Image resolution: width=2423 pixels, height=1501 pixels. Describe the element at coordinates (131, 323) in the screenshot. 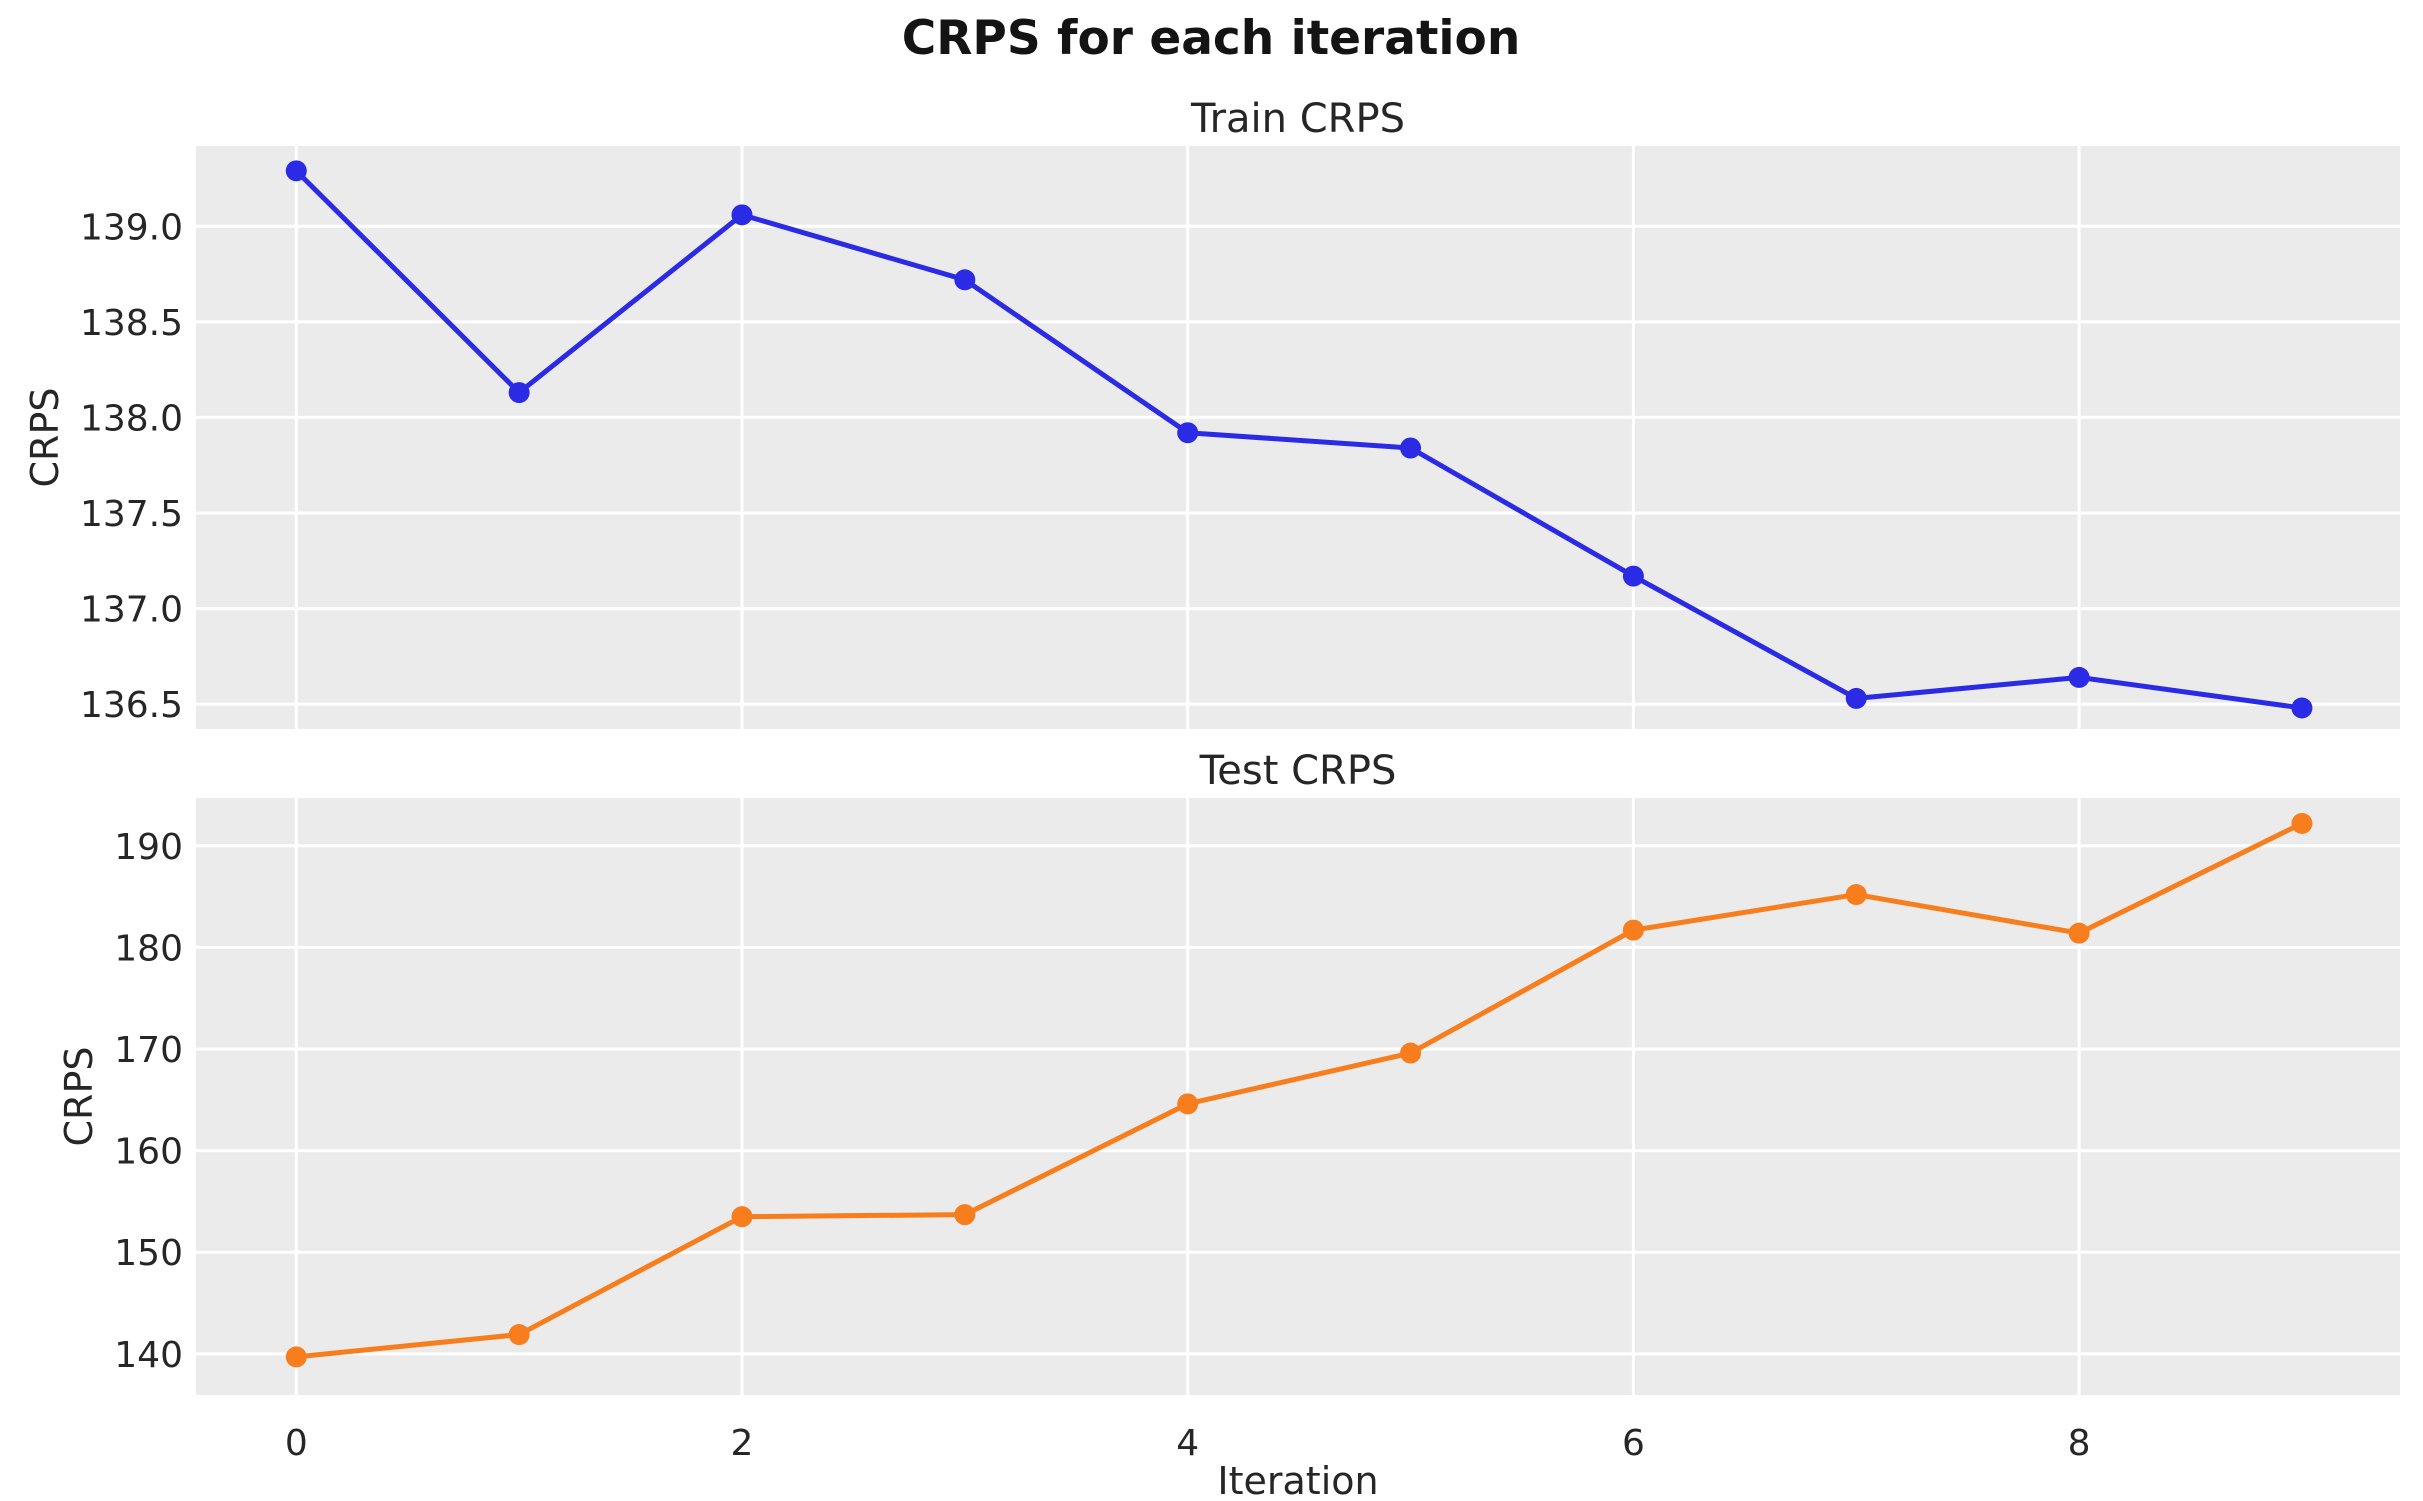

I see `y-tick-label: 138.5` at that location.